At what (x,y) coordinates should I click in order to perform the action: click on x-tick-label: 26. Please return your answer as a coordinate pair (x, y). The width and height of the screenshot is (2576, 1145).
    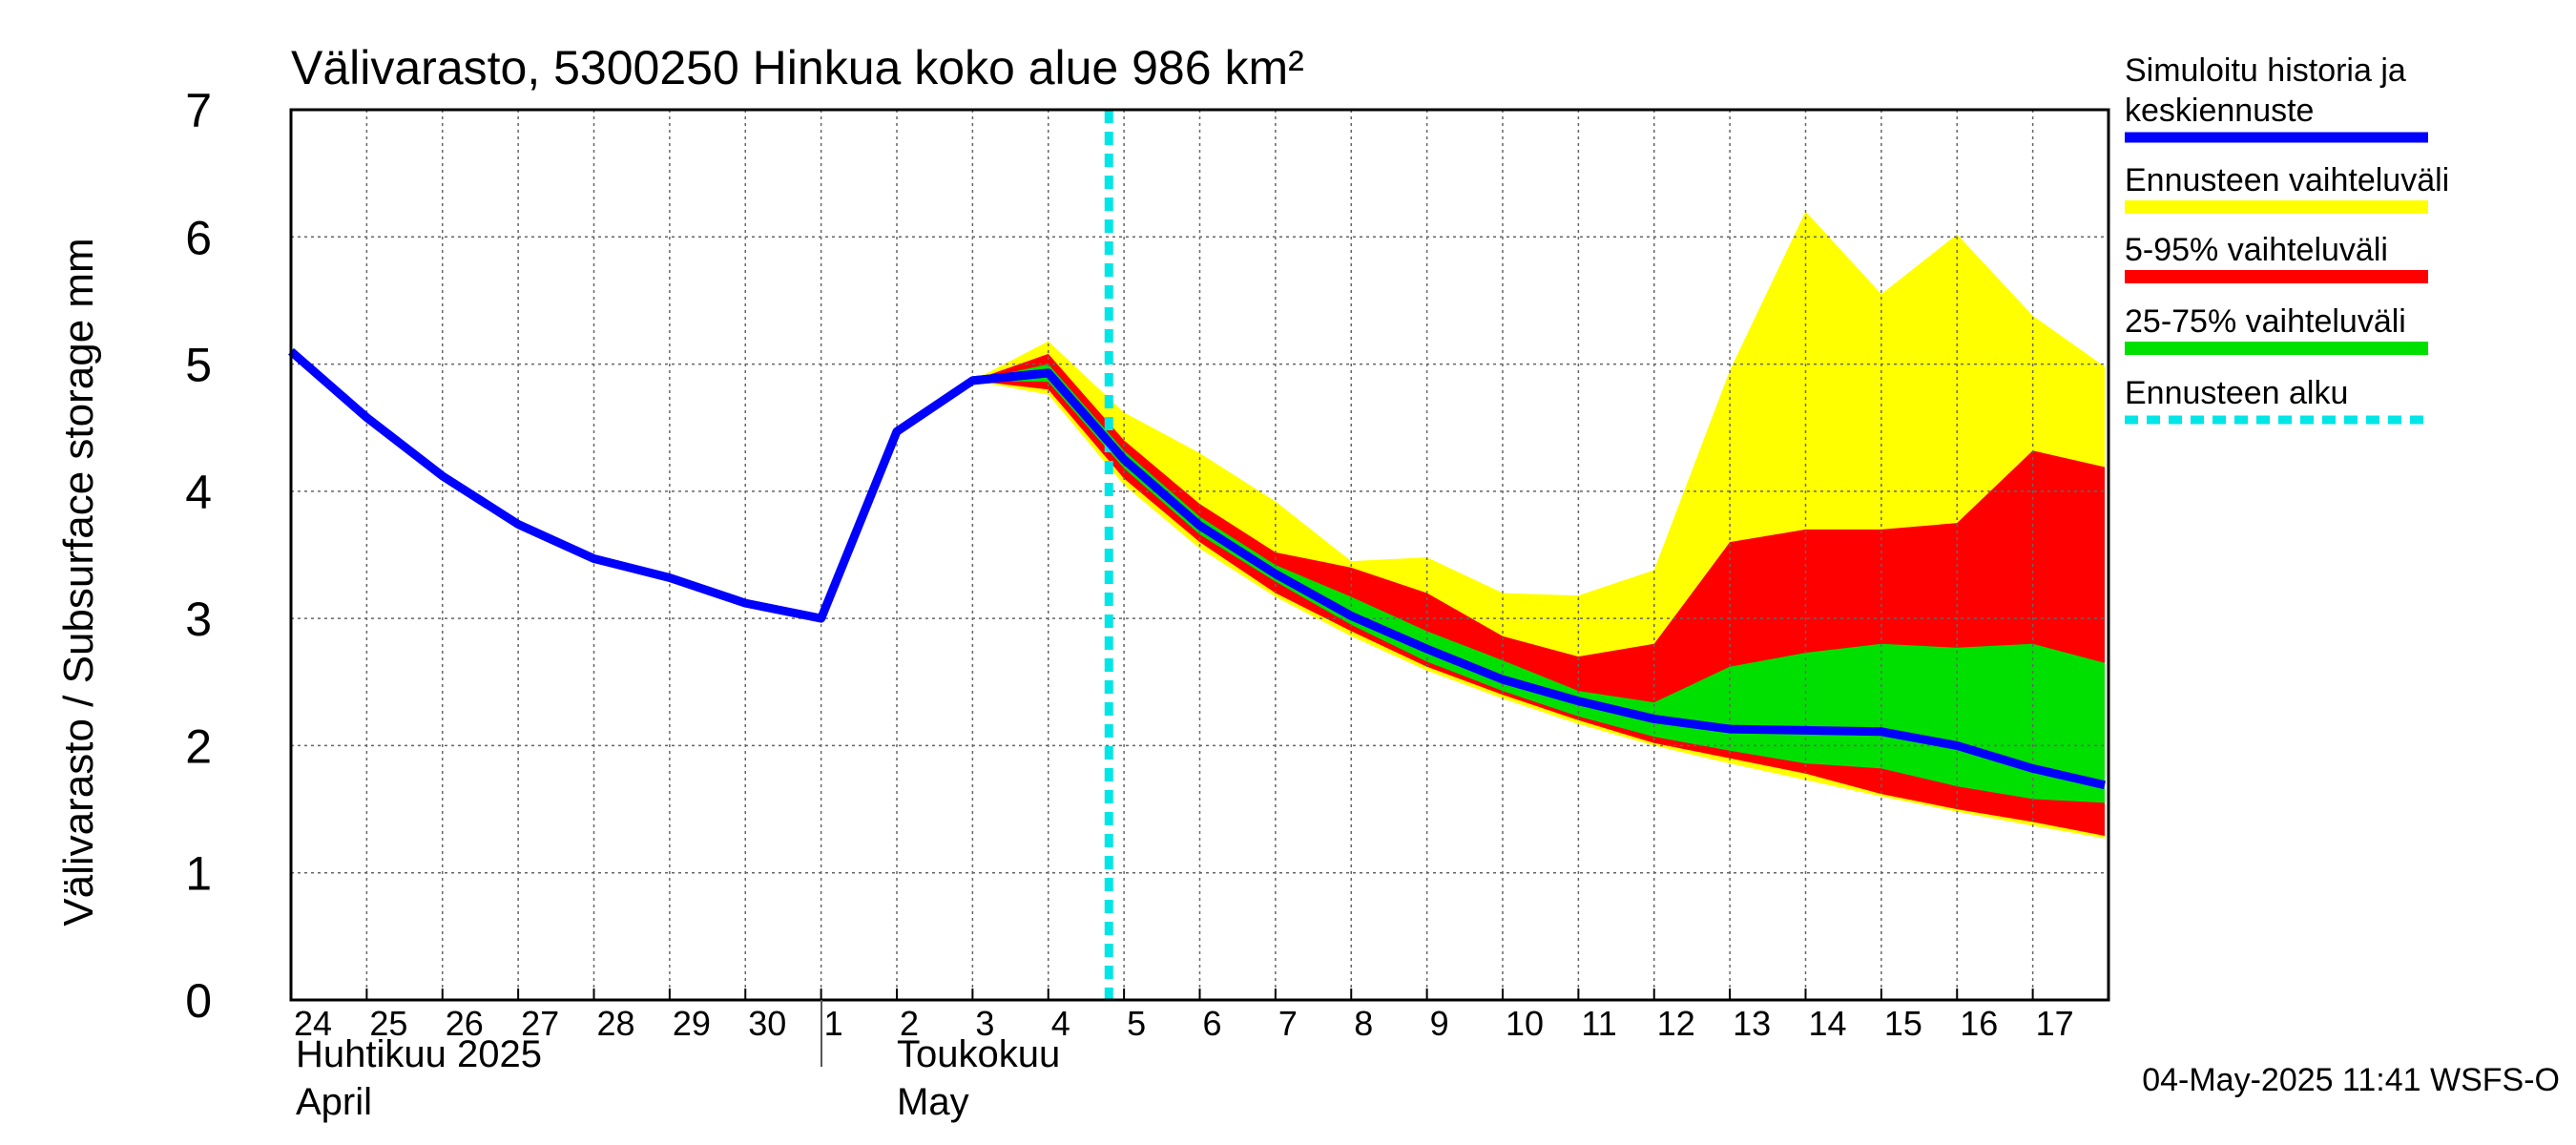
    Looking at the image, I should click on (465, 1023).